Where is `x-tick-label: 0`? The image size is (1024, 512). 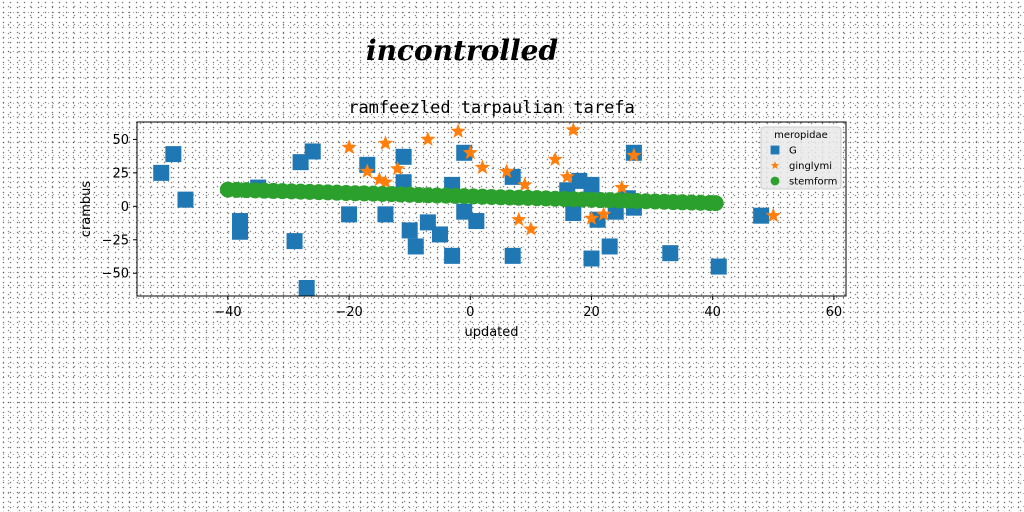 x-tick-label: 0 is located at coordinates (470, 312).